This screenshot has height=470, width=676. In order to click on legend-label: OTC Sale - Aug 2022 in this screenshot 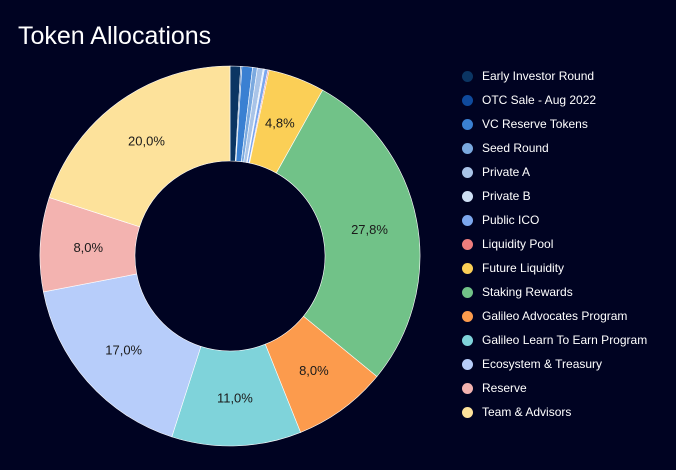, I will do `click(539, 100)`.